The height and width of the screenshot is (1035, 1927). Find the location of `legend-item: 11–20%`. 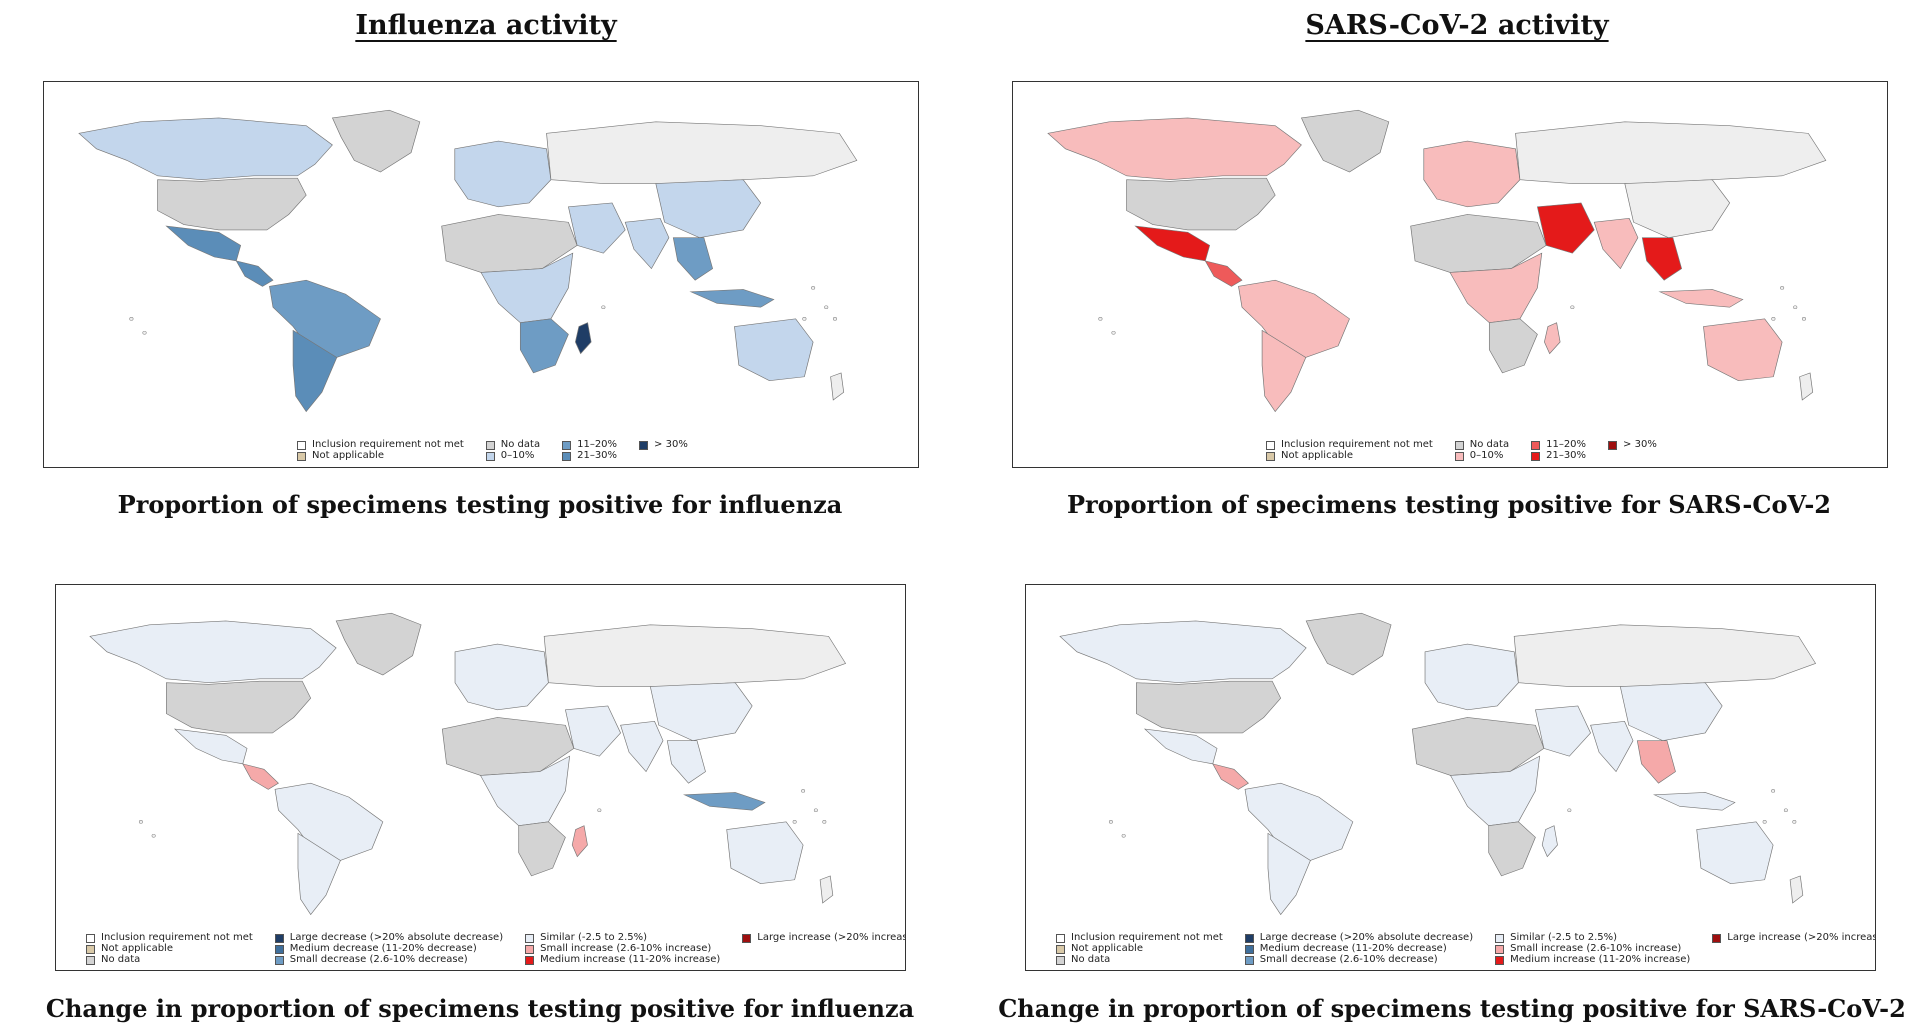

legend-item: 11–20% is located at coordinates (1558, 445).